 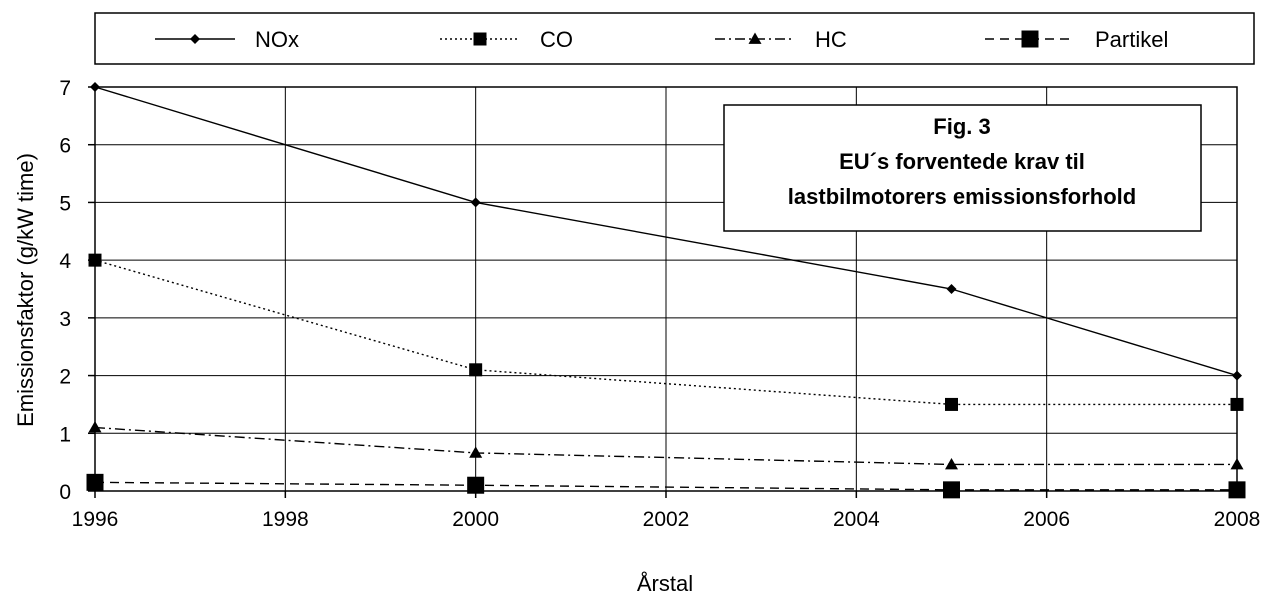 I want to click on x-tick-label: 2006, so click(x=1046, y=519).